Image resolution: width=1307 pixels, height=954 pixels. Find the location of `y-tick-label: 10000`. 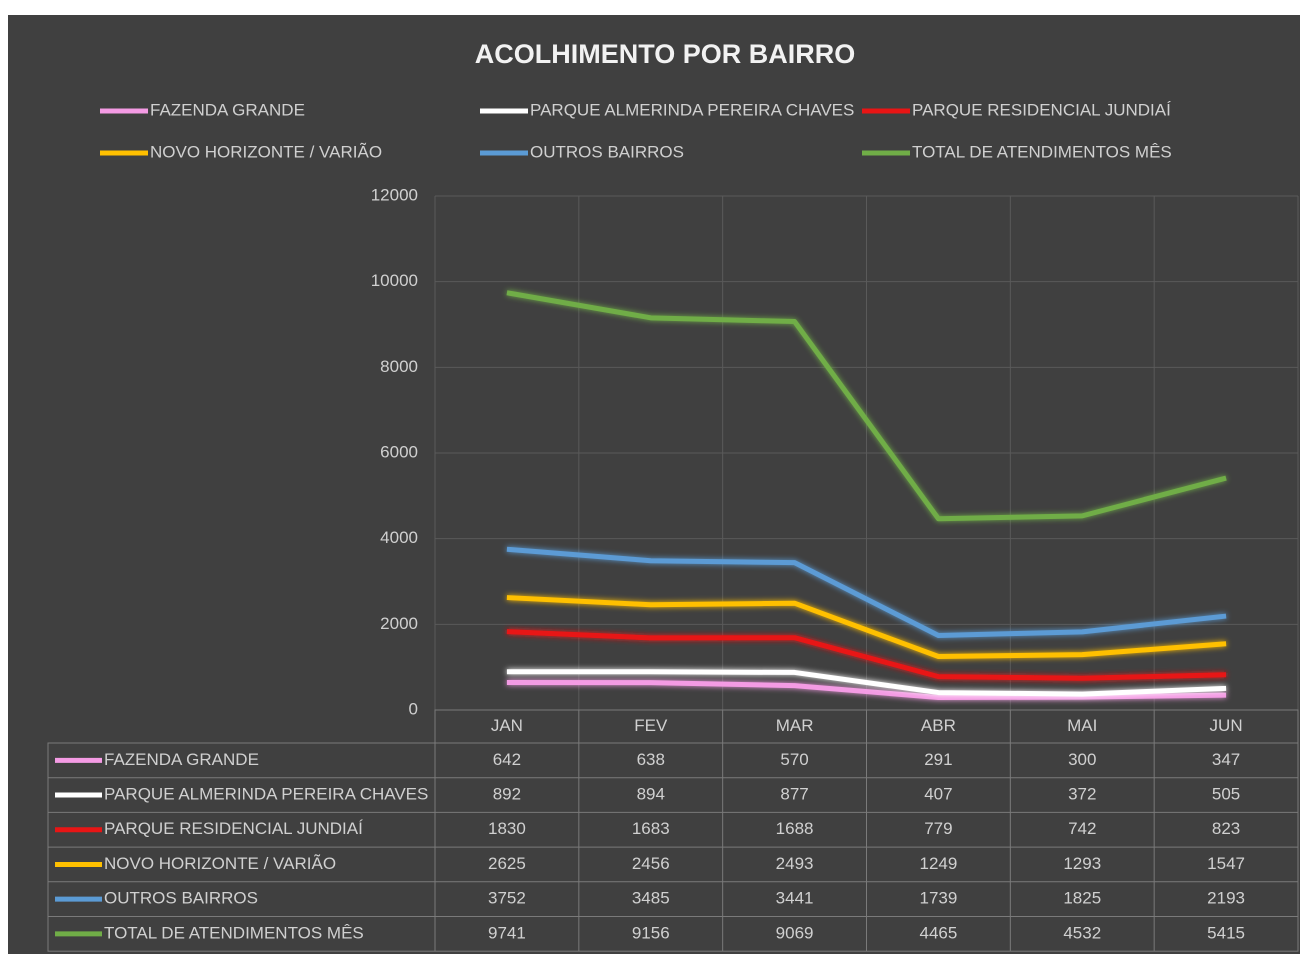

y-tick-label: 10000 is located at coordinates (394, 280).